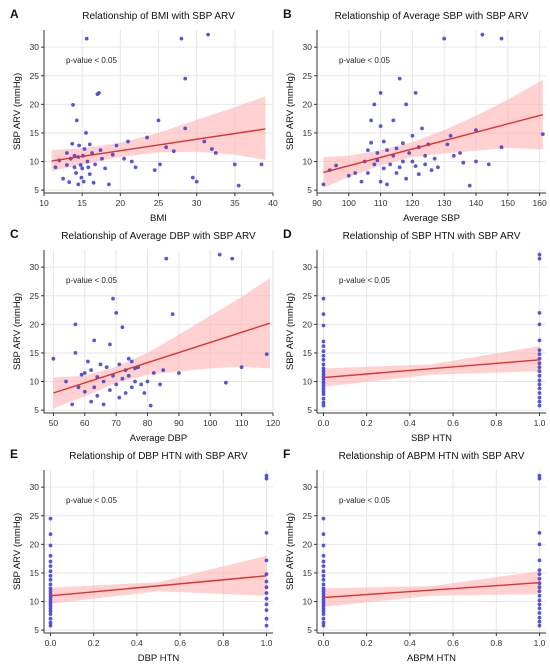  Describe the element at coordinates (158, 16) in the screenshot. I see `chart-title: Relationship of BMI with SBP ARV` at that location.